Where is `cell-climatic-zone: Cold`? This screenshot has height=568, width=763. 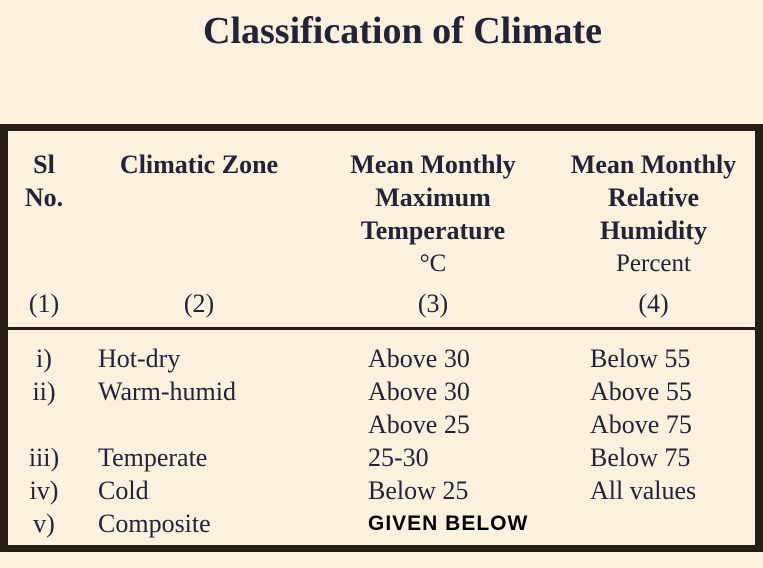
cell-climatic-zone: Cold is located at coordinates (123, 490).